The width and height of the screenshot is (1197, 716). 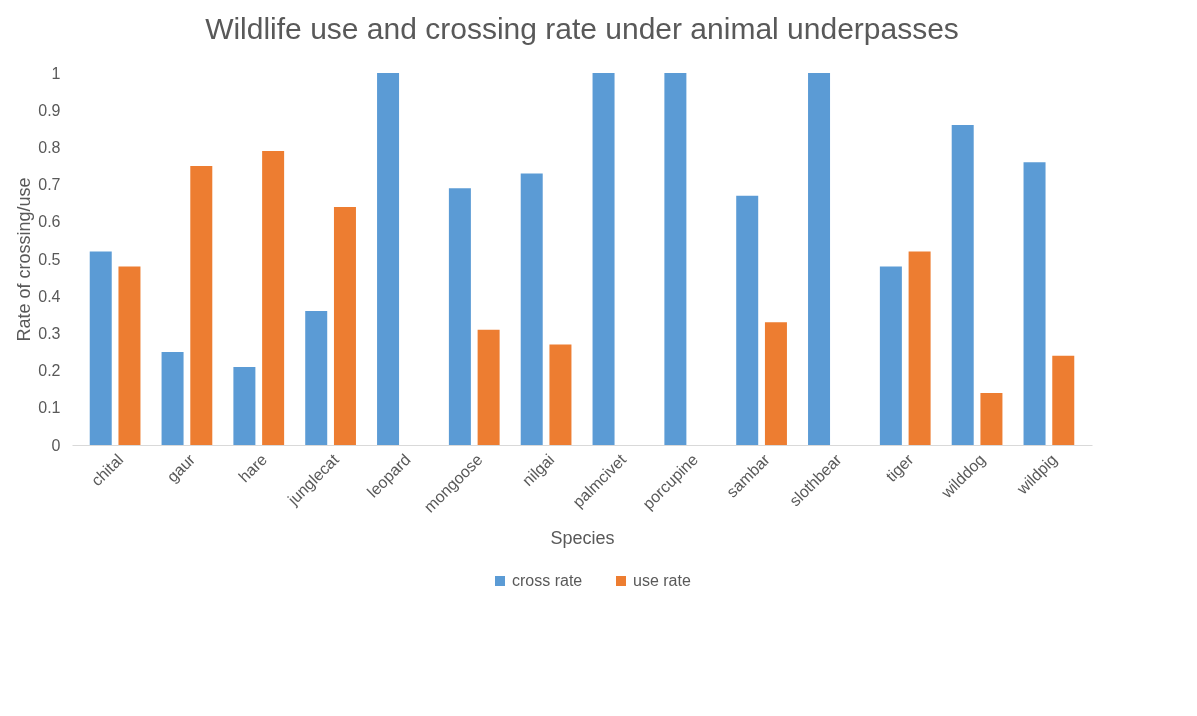 I want to click on chart-title: Wildlife use and crossing rate under animal underpasses, so click(x=582, y=28).